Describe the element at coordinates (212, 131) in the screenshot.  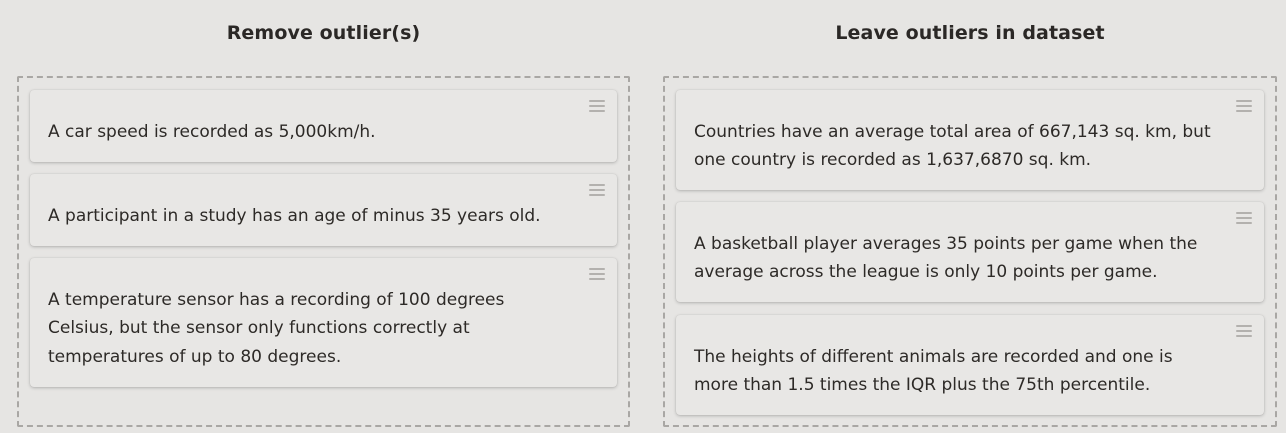
I see `card-text: A car speed is recorded as 5,000km/h.` at that location.